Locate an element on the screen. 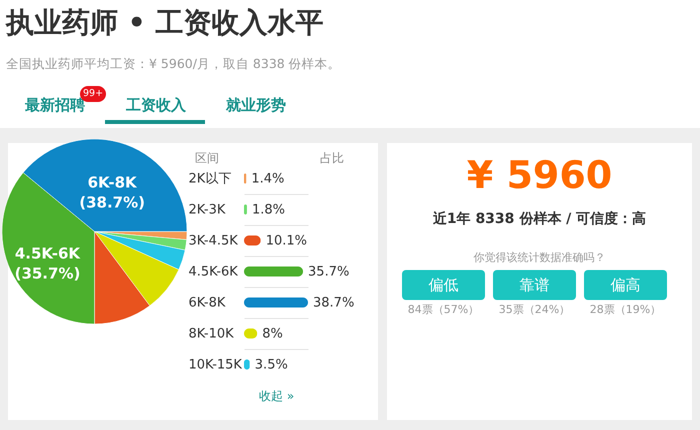 The height and width of the screenshot is (430, 700). data-label: 35.7% is located at coordinates (329, 272).